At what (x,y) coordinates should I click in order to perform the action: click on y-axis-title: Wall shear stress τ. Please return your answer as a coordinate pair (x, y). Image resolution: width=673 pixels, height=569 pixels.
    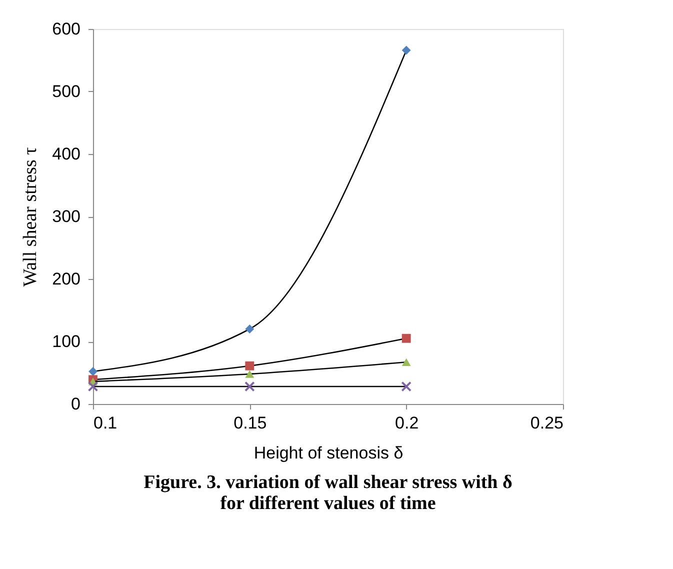
    Looking at the image, I should click on (31, 216).